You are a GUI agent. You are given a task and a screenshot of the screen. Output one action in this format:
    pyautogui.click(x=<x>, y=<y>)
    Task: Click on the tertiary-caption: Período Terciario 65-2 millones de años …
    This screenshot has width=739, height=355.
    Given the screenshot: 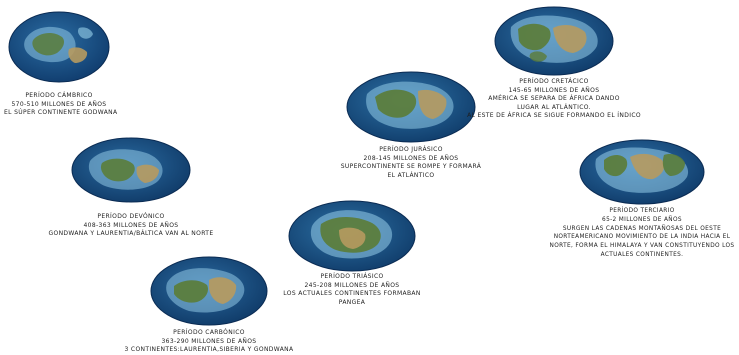 What is the action you would take?
    pyautogui.click(x=642, y=233)
    